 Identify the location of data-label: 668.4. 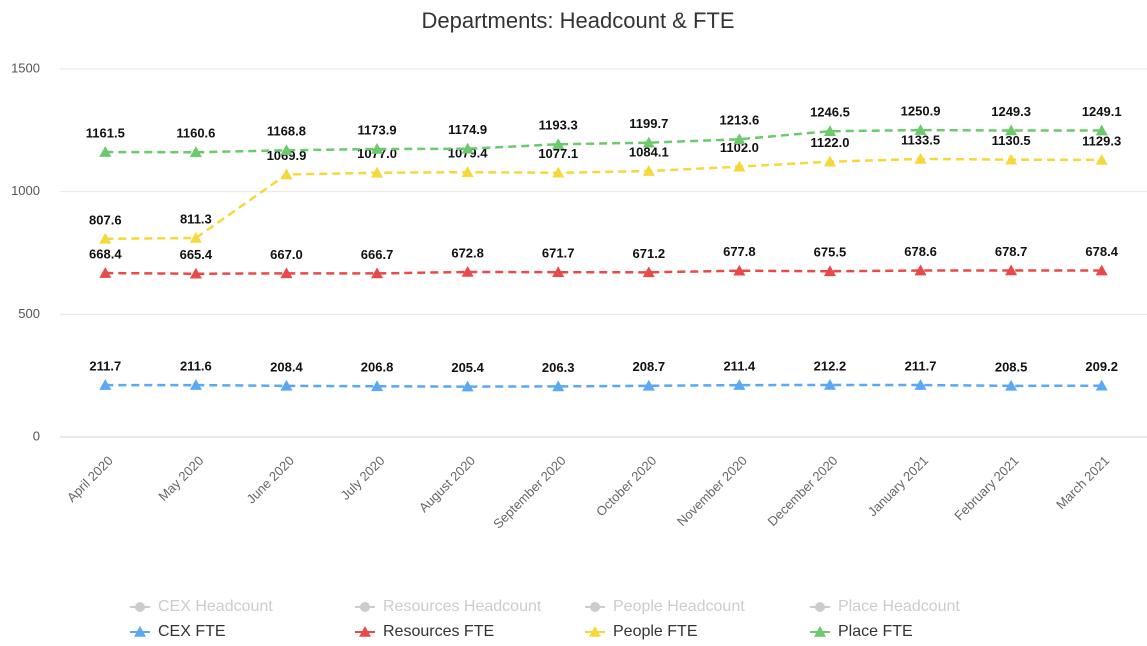
(105, 253).